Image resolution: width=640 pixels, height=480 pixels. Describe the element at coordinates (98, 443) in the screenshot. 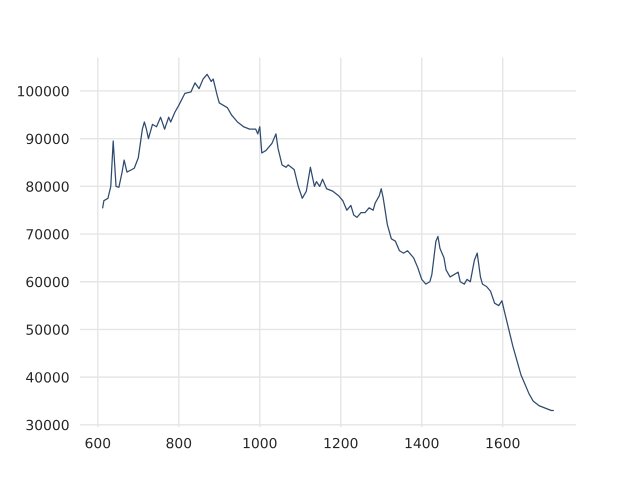

I see `x-tick-label: 600` at that location.